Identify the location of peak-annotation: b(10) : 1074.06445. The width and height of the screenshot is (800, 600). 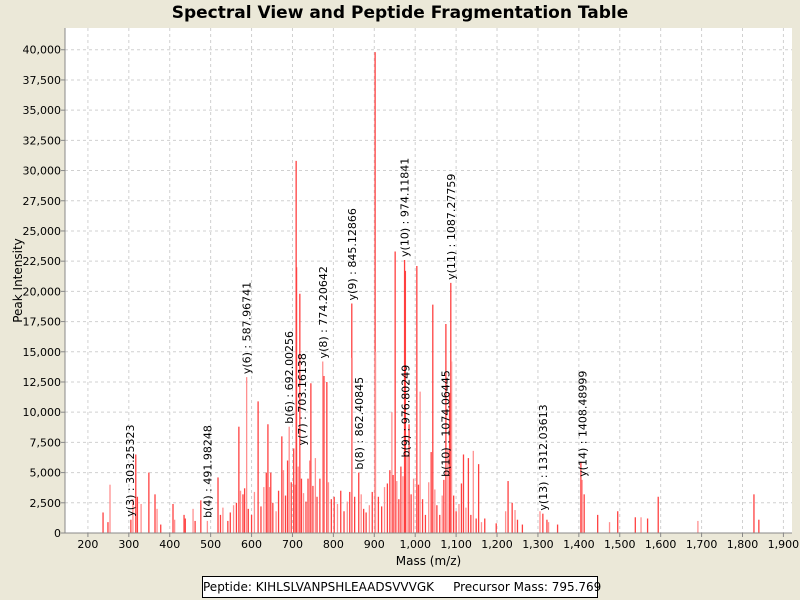
(446, 423).